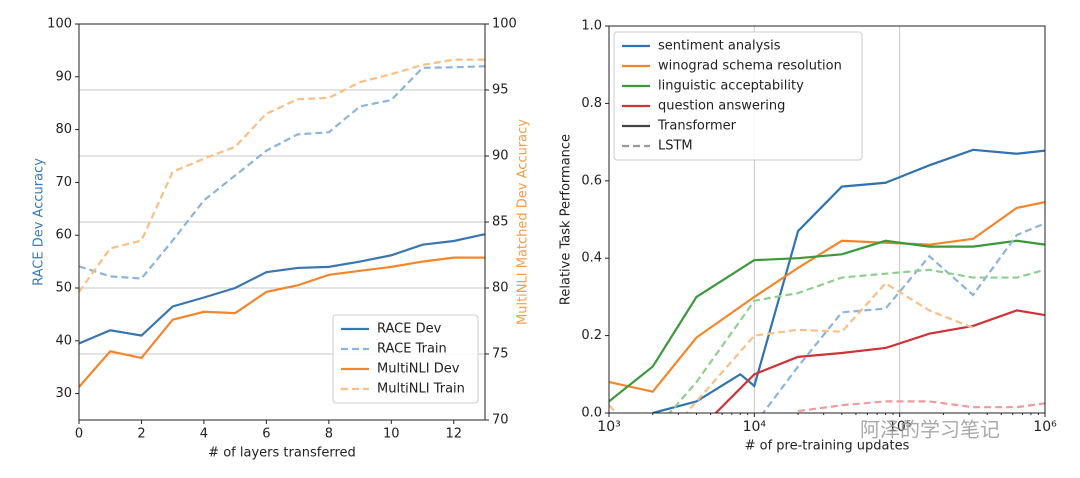 This screenshot has width=1080, height=478. What do you see at coordinates (721, 106) in the screenshot?
I see `legend-label: question answering` at bounding box center [721, 106].